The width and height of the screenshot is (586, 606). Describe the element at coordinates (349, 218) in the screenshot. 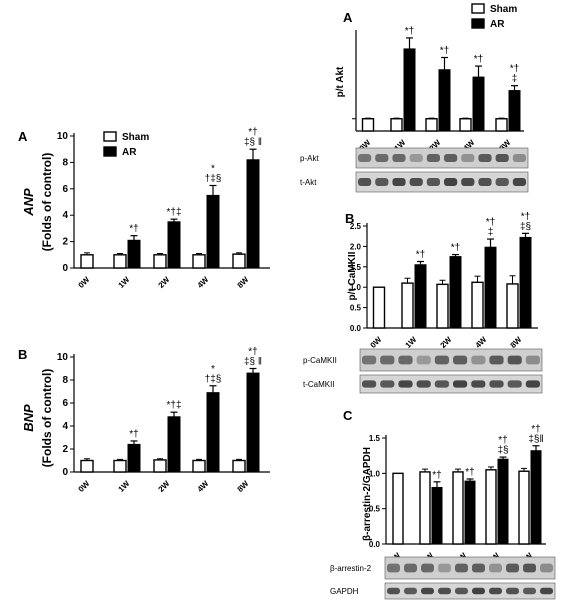

I see `panel-label: B` at that location.